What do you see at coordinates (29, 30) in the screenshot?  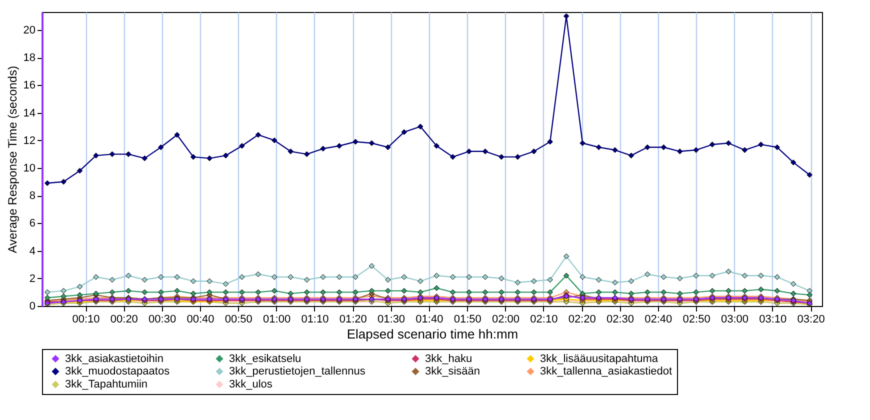 I see `y-tick-label: 20` at bounding box center [29, 30].